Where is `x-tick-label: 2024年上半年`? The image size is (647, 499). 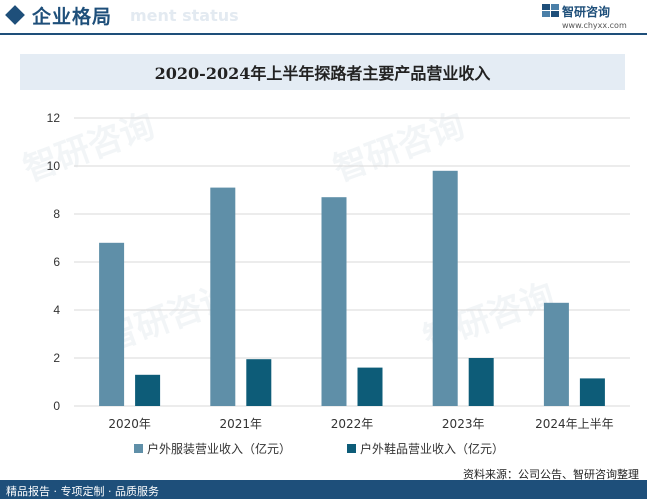
x-tick-label: 2024年上半年 is located at coordinates (574, 424).